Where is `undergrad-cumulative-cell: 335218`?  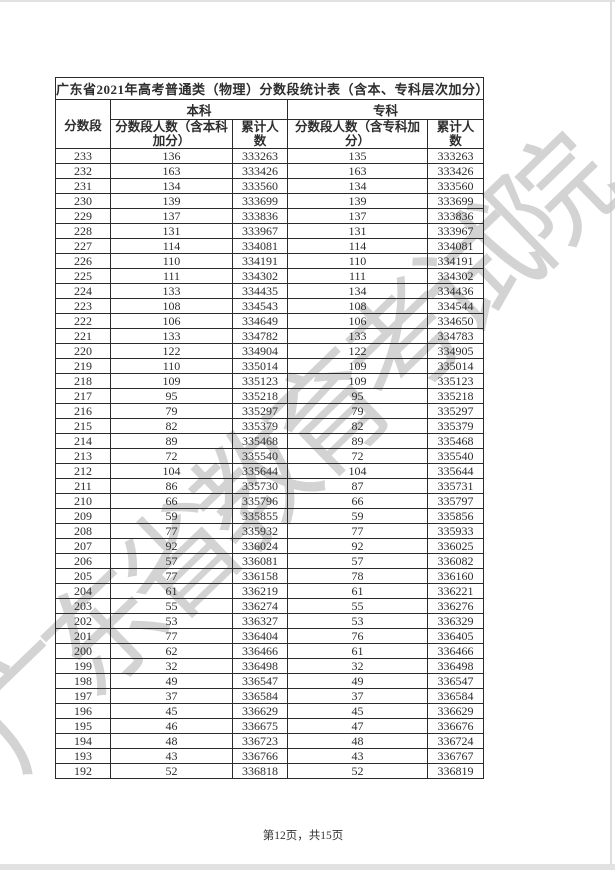 undergrad-cumulative-cell: 335218 is located at coordinates (260, 396).